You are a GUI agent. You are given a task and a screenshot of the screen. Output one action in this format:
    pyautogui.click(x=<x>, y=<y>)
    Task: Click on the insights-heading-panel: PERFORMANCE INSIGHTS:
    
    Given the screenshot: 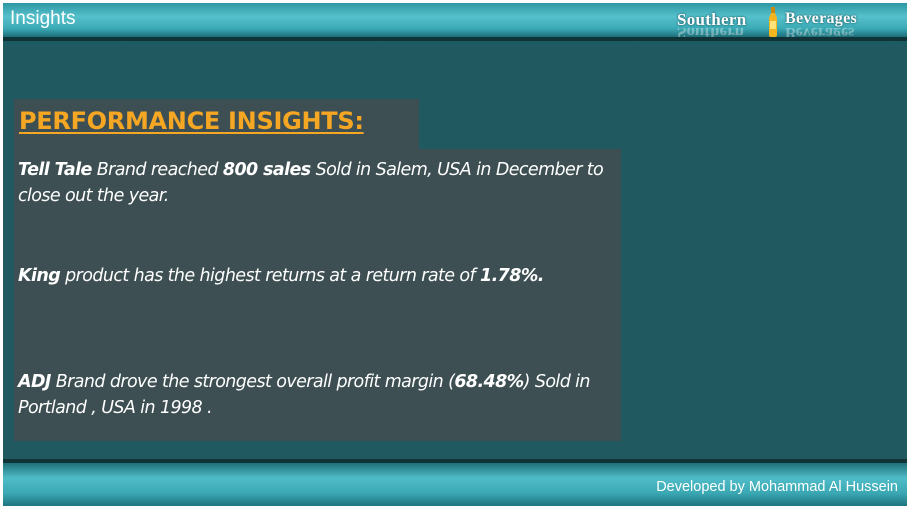 What is the action you would take?
    pyautogui.click(x=216, y=124)
    